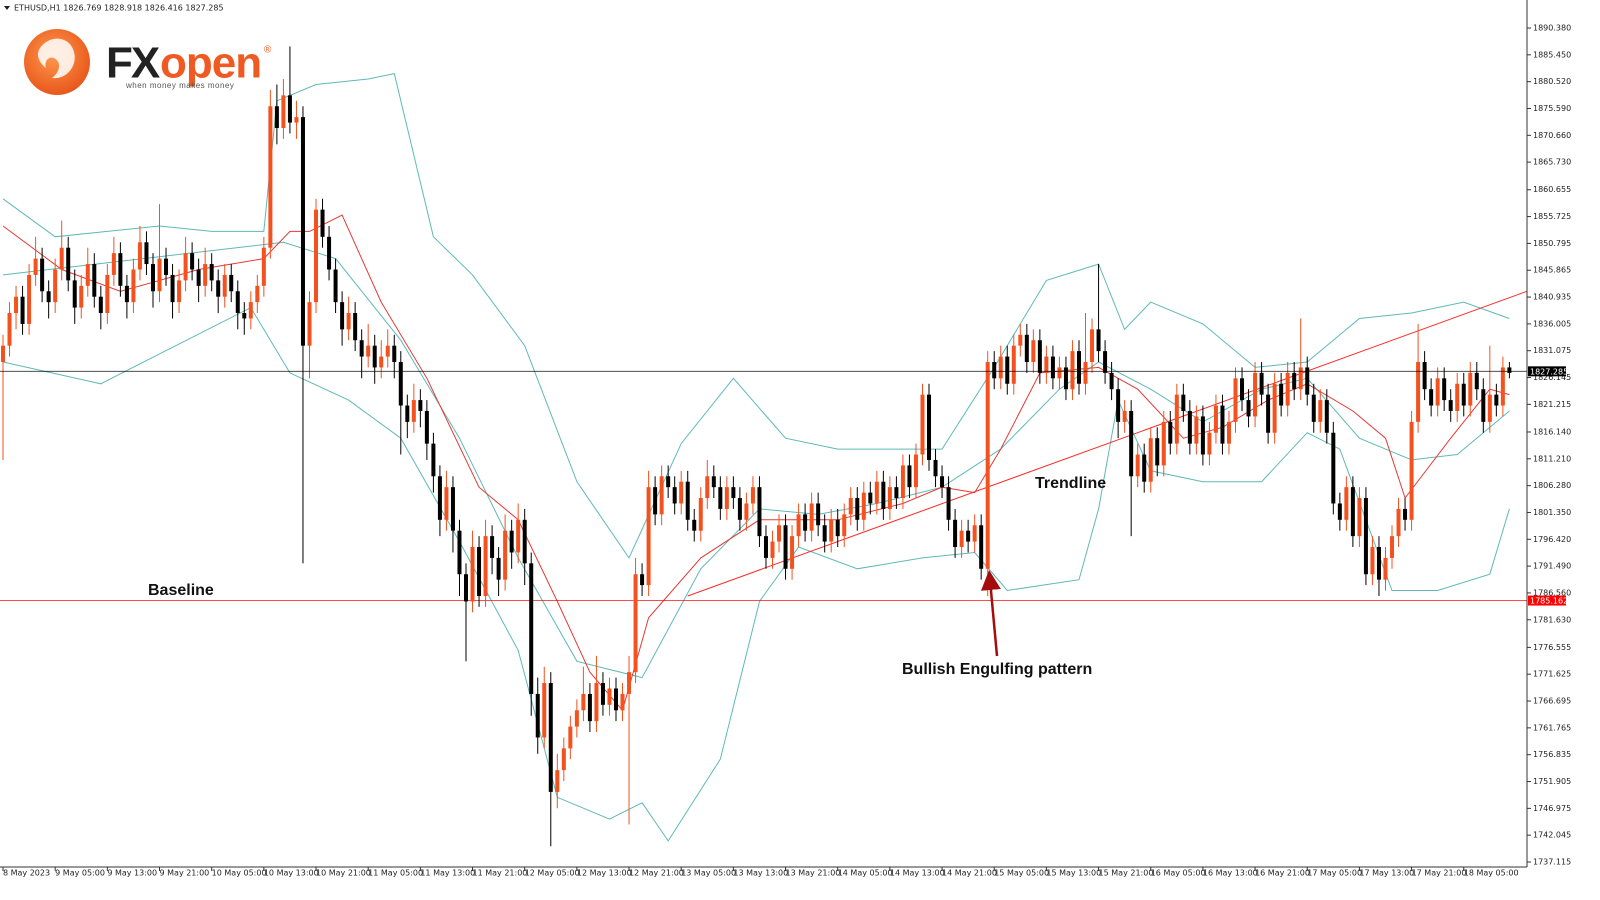  What do you see at coordinates (813, 873) in the screenshot?
I see `x-tick-label: 13 May 21:00` at bounding box center [813, 873].